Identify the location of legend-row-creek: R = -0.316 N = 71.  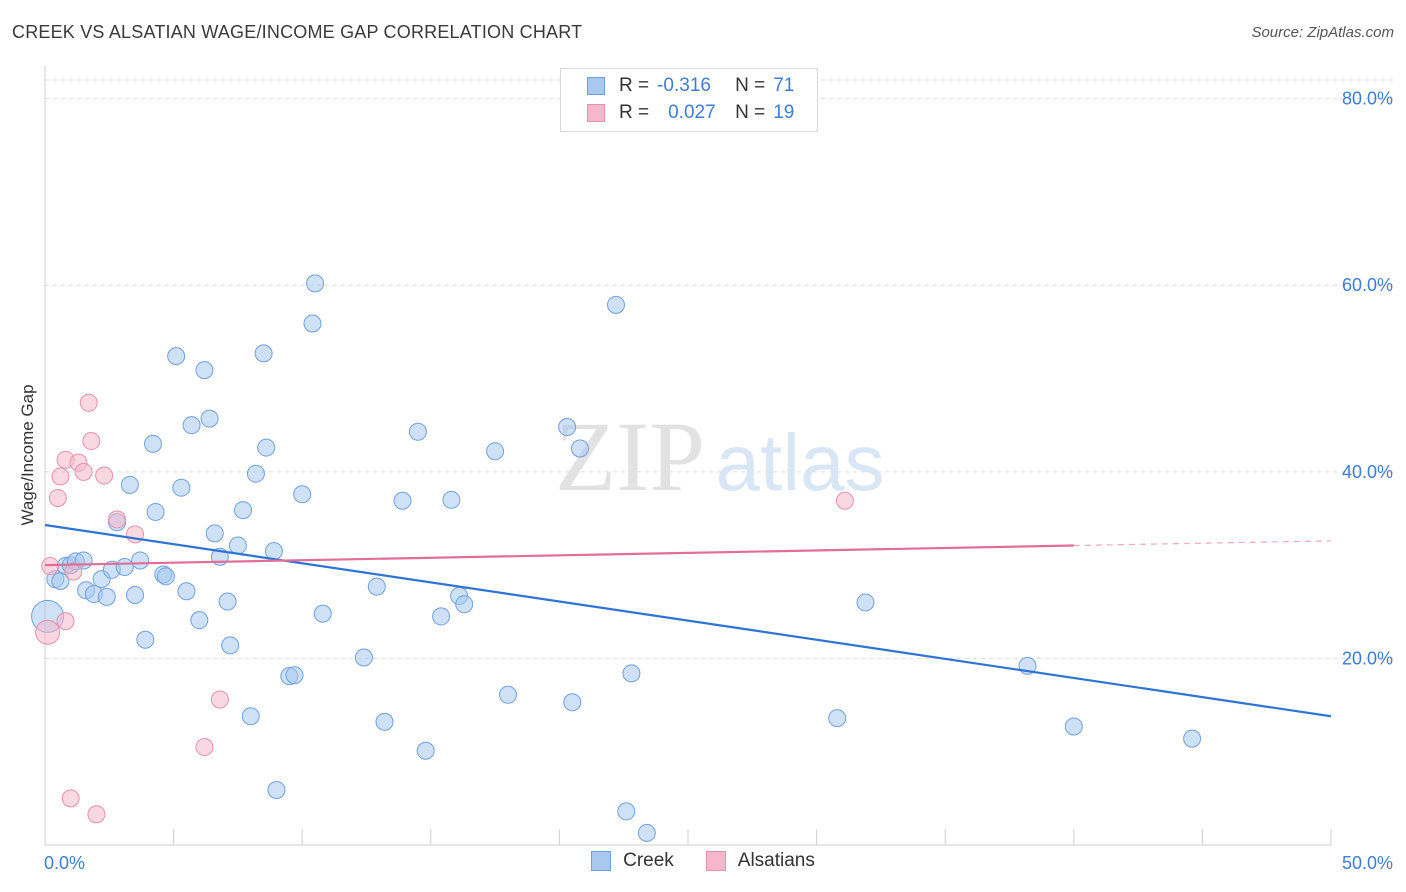
(690, 86).